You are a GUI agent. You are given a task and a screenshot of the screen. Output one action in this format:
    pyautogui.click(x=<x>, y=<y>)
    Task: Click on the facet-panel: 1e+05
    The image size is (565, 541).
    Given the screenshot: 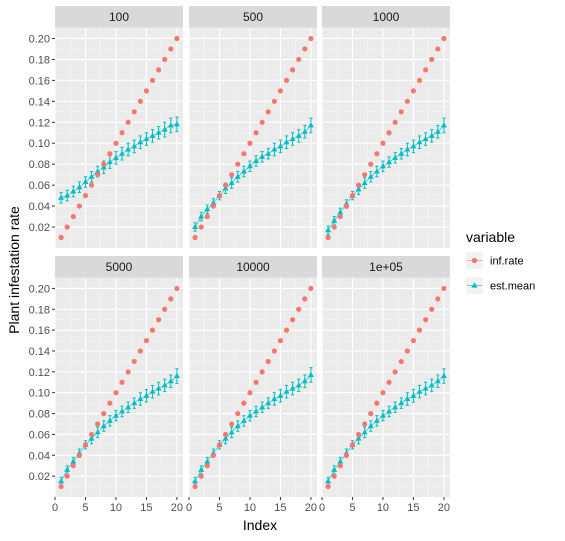 What is the action you would take?
    pyautogui.click(x=385, y=376)
    